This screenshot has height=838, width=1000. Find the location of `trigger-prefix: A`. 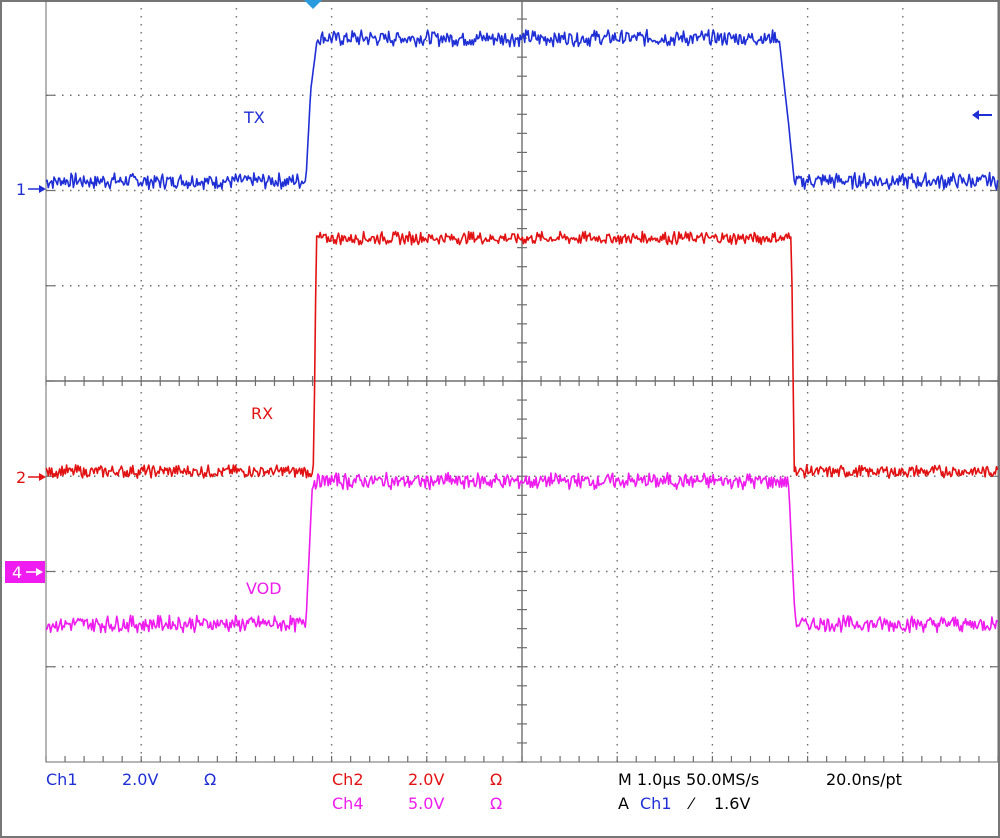

trigger-prefix: A is located at coordinates (623, 803).